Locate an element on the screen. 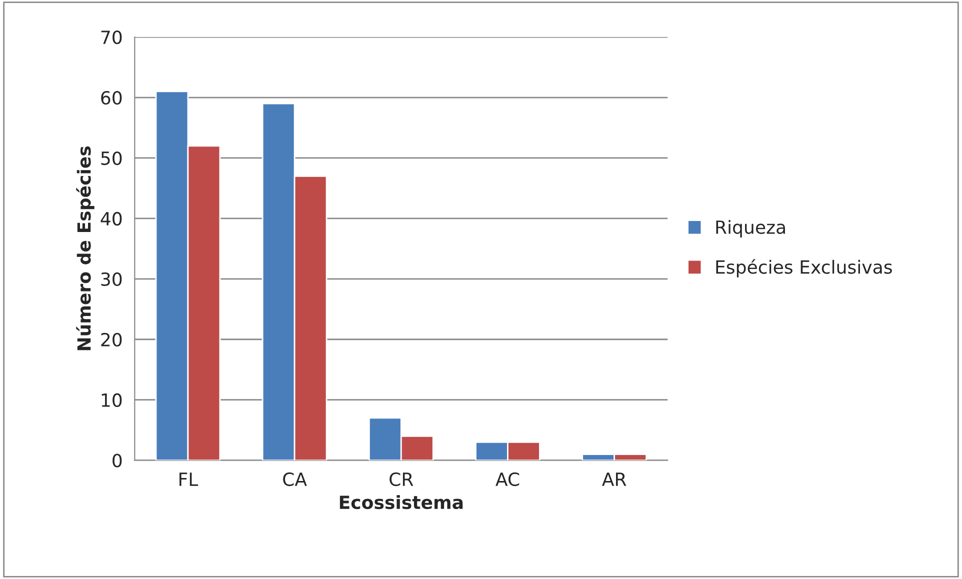 The height and width of the screenshot is (579, 962). legend-label: Espécies Exclusivas is located at coordinates (804, 268).